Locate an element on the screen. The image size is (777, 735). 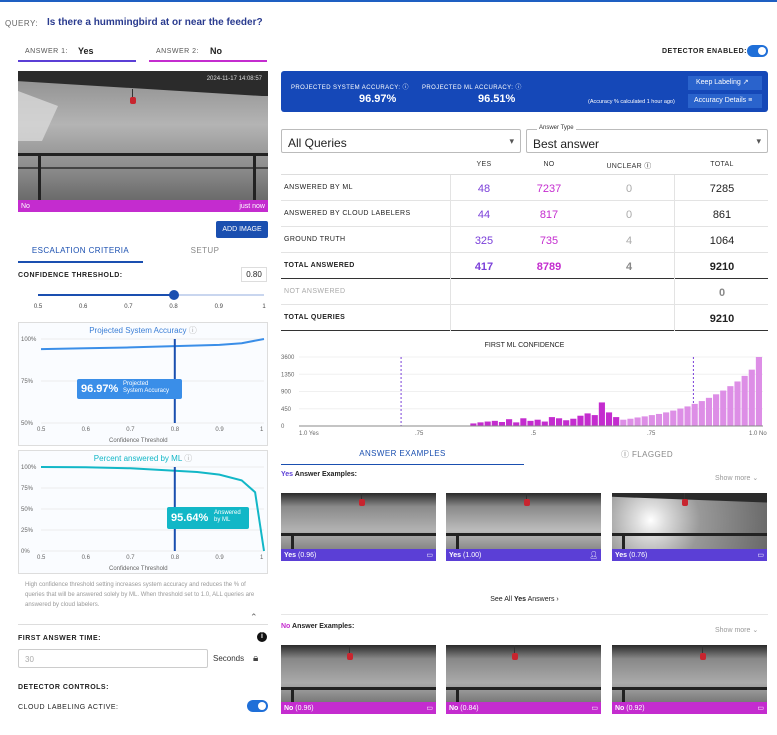
y-tick-label: 25% is located at coordinates (27, 531).